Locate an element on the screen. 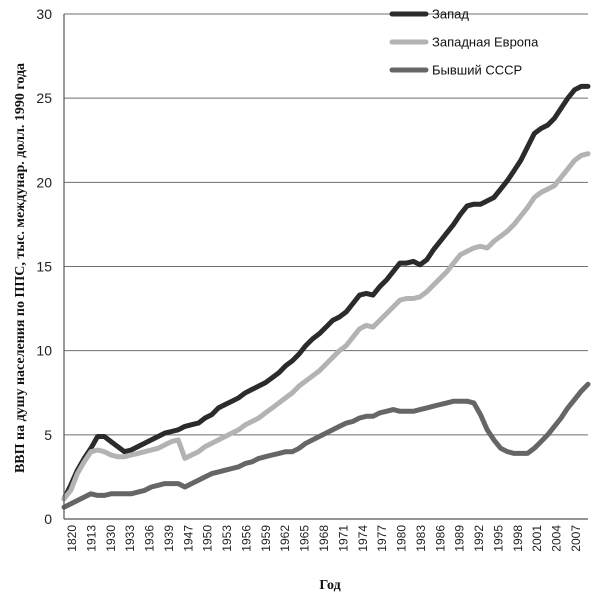  x-tick-label: 1998 is located at coordinates (518, 538).